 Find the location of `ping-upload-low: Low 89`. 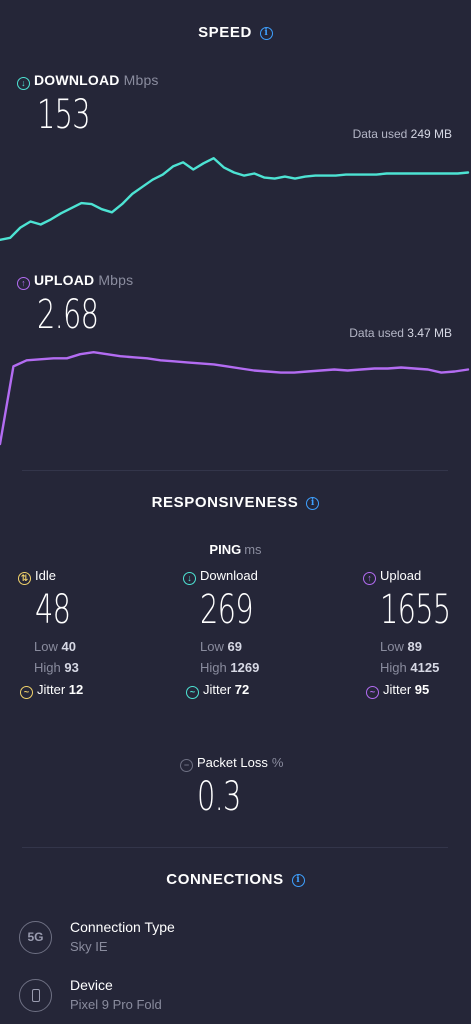

ping-upload-low: Low 89 is located at coordinates (424, 646).